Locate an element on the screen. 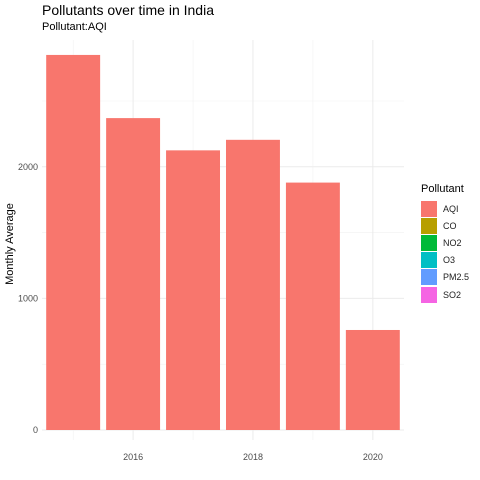 The height and width of the screenshot is (480, 480). legend-item: SO2 is located at coordinates (445, 294).